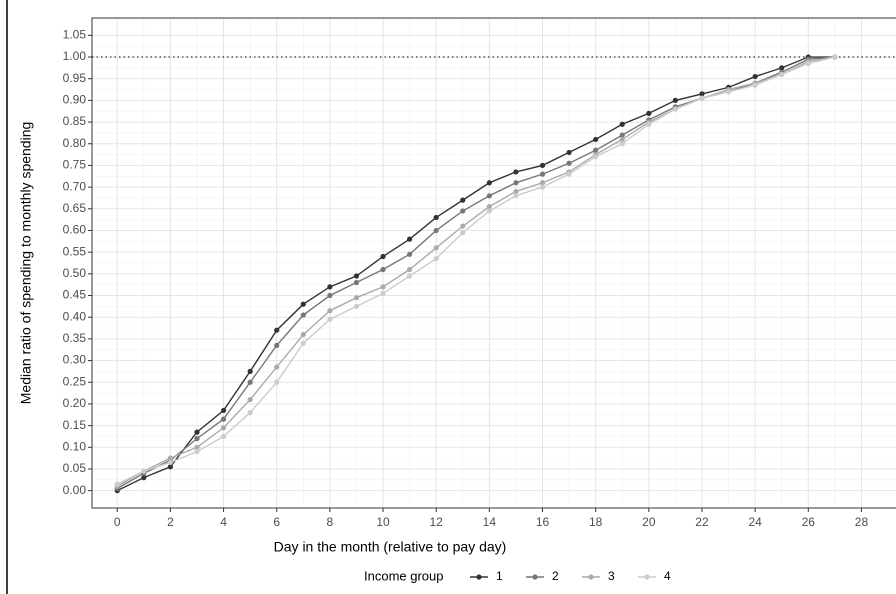 The height and width of the screenshot is (594, 896). Describe the element at coordinates (75, 273) in the screenshot. I see `y-tick-label: 0.50` at that location.